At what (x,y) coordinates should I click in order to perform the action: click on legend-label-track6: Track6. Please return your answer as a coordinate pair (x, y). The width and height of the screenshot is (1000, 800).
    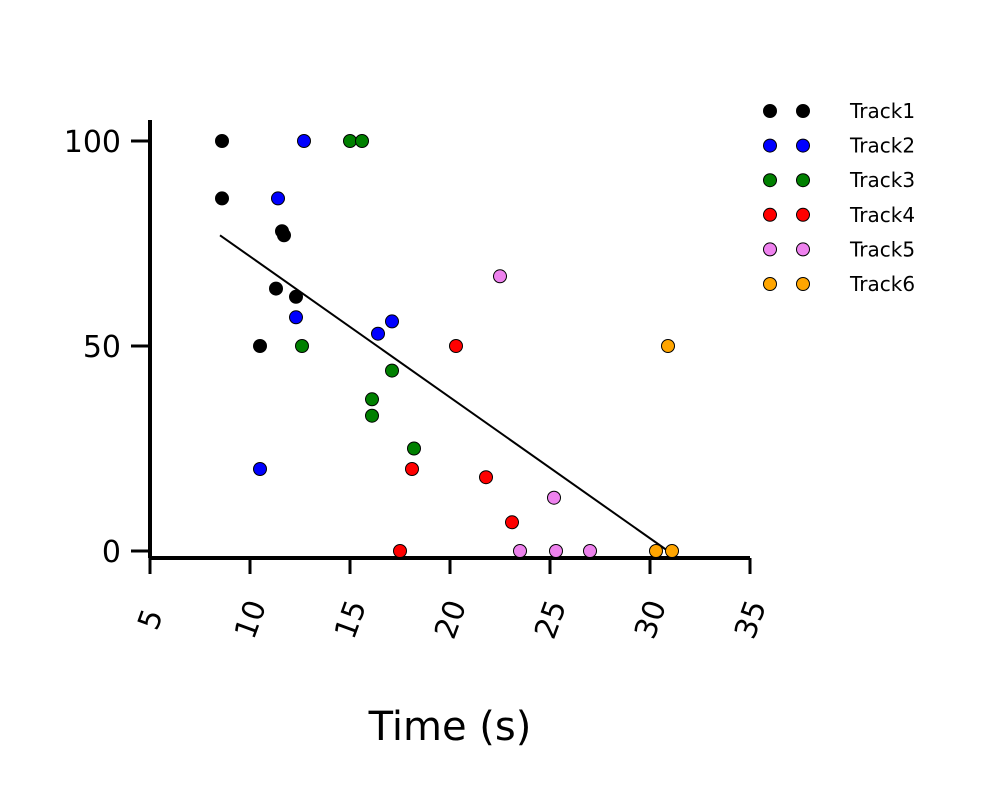
    Looking at the image, I should click on (882, 284).